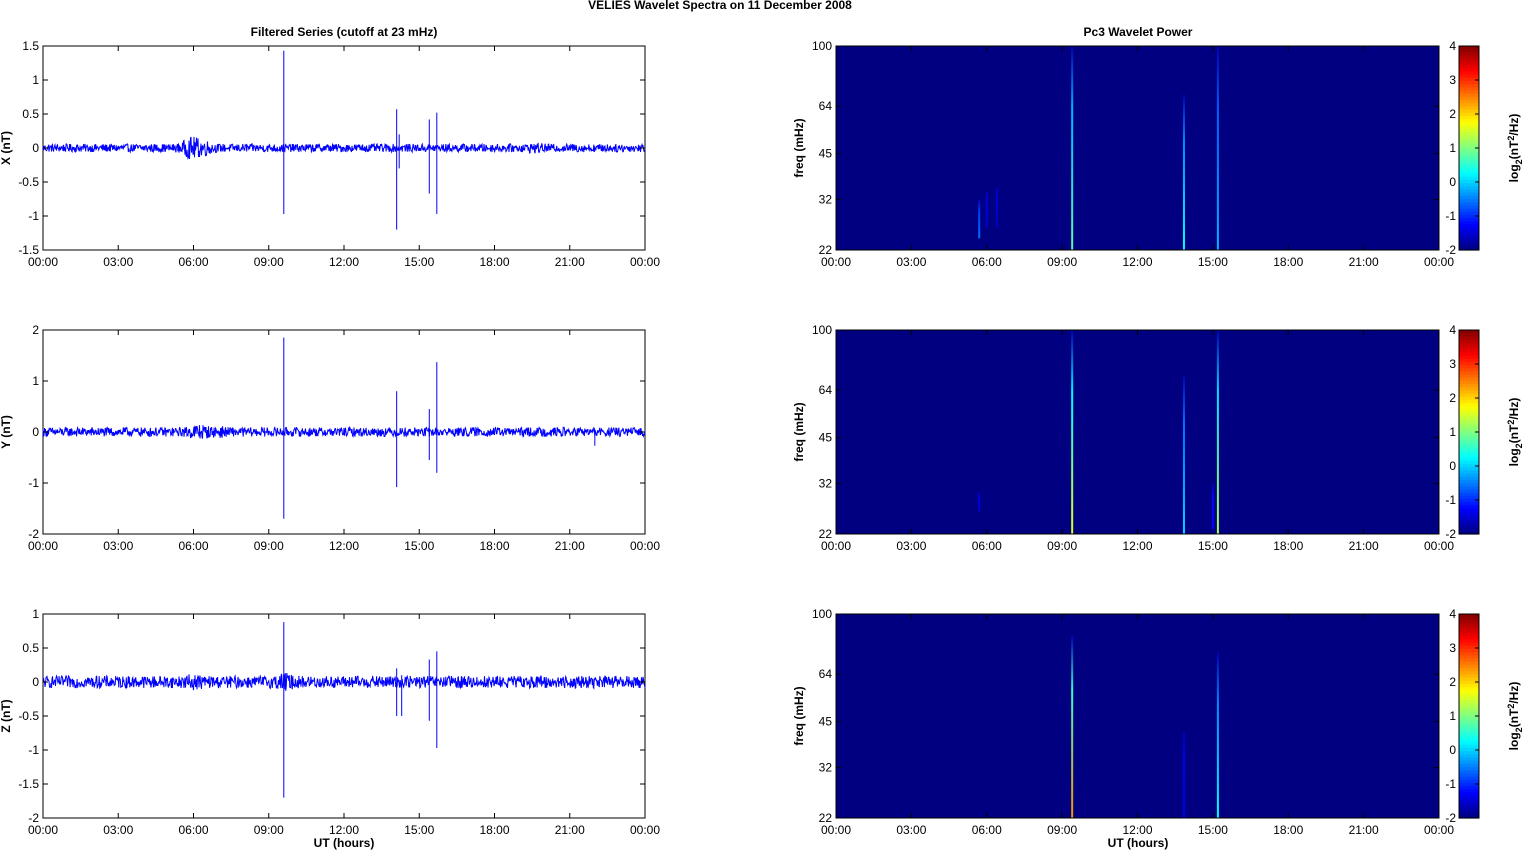 The image size is (1526, 851). I want to click on wavelet-y-colorbar-label-part: 2, so click(1519, 445).